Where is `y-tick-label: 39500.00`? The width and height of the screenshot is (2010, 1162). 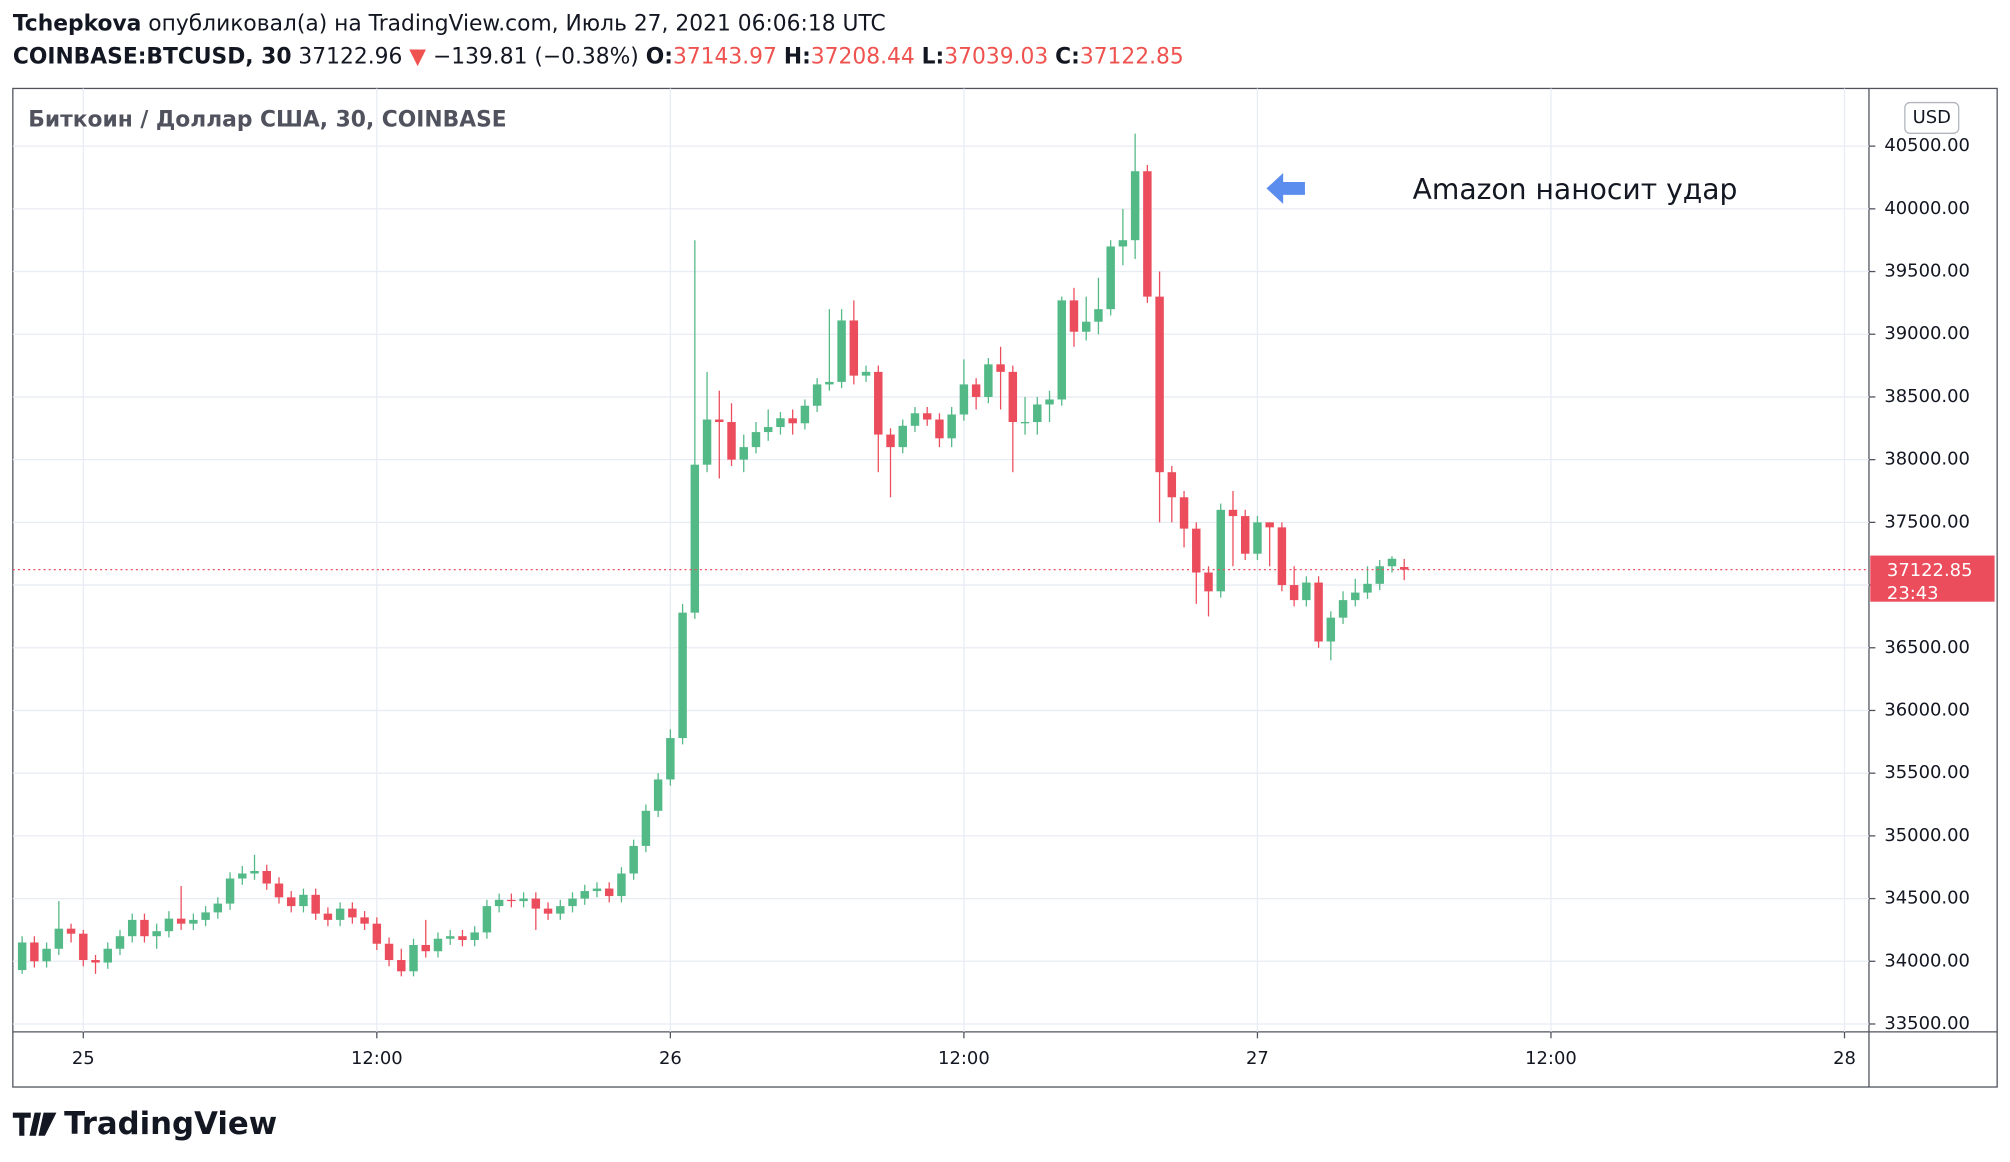 y-tick-label: 39500.00 is located at coordinates (1927, 271).